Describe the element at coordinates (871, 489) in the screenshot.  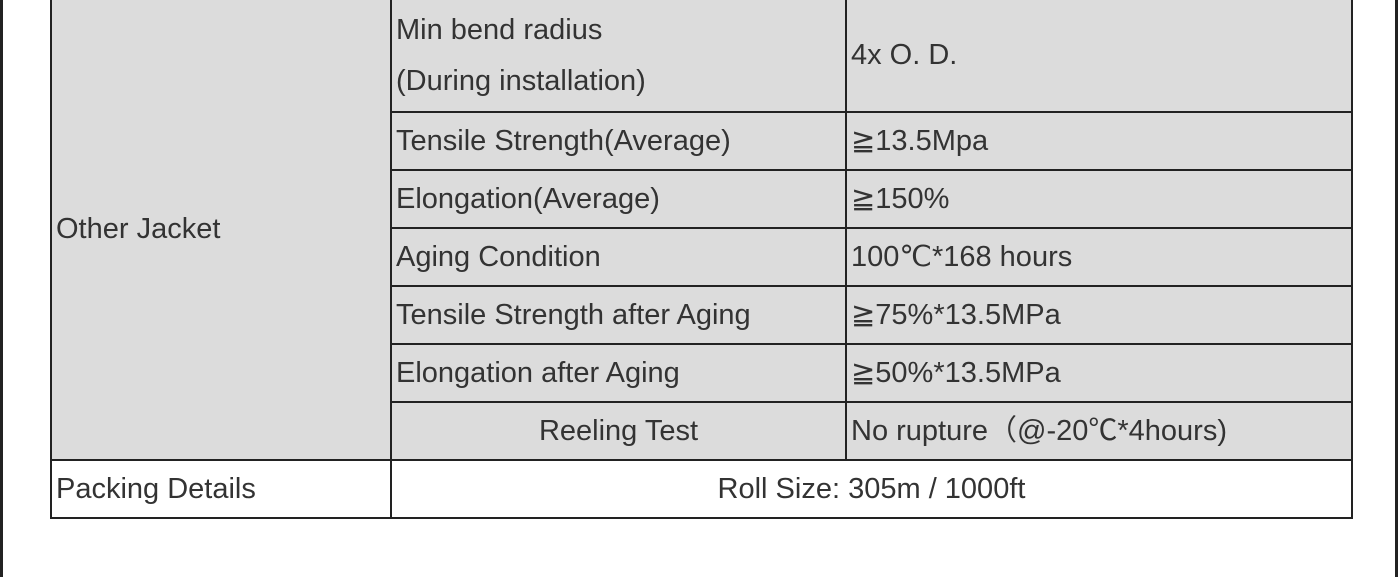
I see `footer-value: Roll Size: 305m / 1000ft` at that location.